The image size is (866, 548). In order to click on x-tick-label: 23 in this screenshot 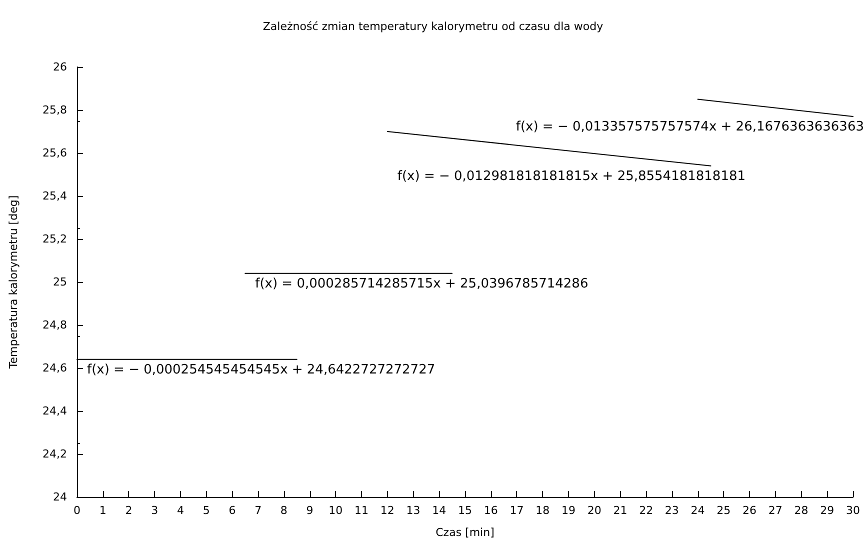, I will do `click(671, 510)`.